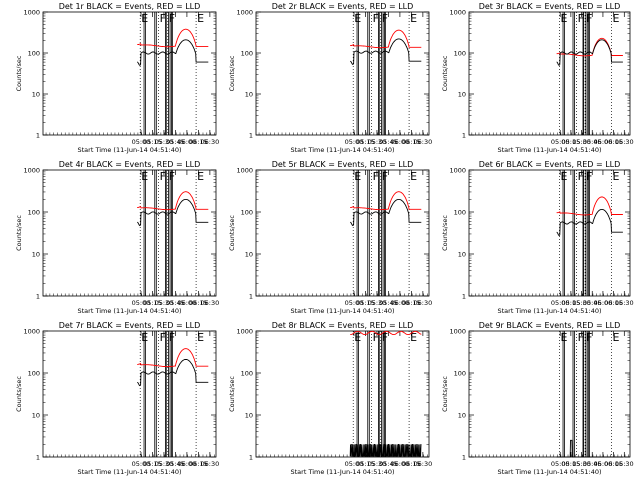 This screenshot has width=640, height=480. I want to click on panel-title: Det 4r BLACK = Events, RED = LLD, so click(130, 164).